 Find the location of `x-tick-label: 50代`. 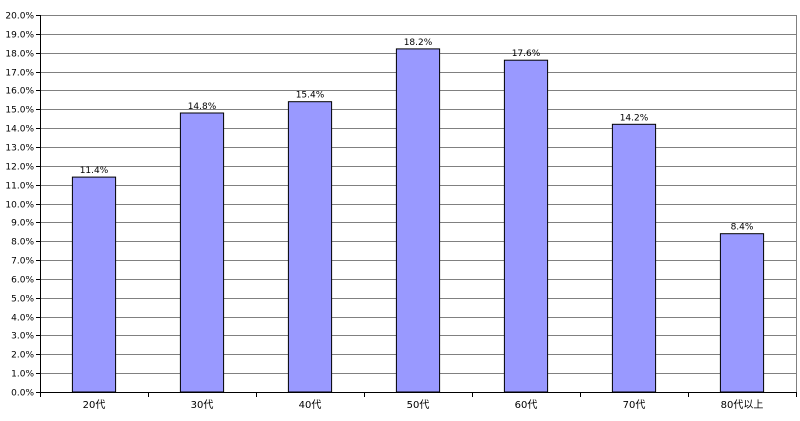

x-tick-label: 50代 is located at coordinates (418, 405).